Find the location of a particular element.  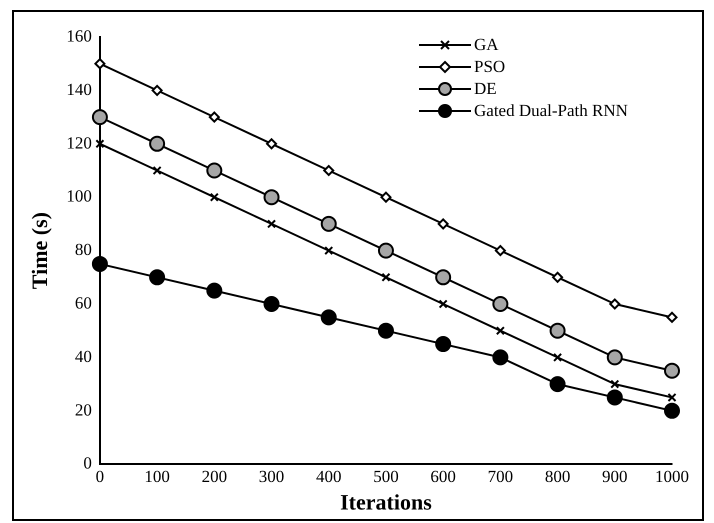

y-tick-label: 140 is located at coordinates (79, 89).